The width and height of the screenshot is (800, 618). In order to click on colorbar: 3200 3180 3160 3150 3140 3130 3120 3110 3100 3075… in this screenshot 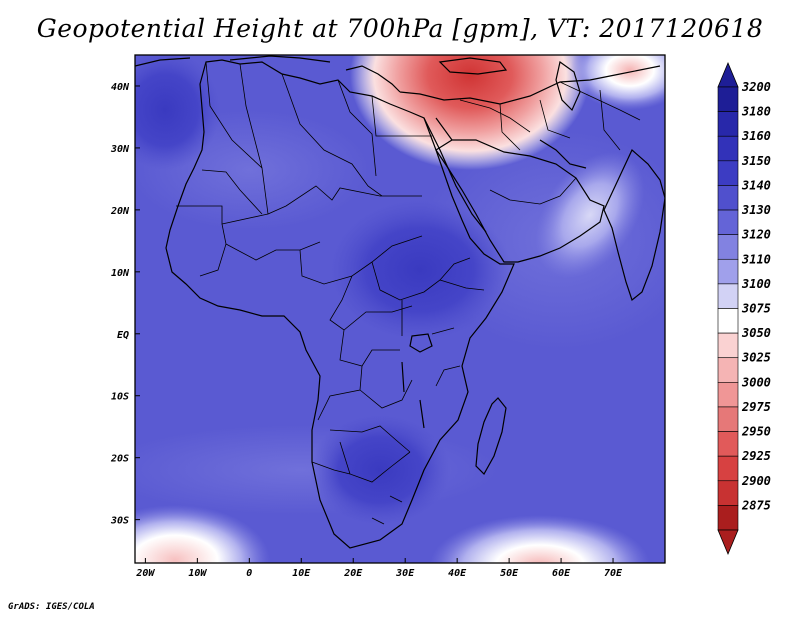, I will do `click(744, 308)`.